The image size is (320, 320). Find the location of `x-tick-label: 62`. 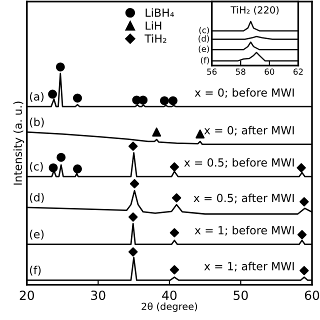

x-tick-label: 62 is located at coordinates (298, 71).